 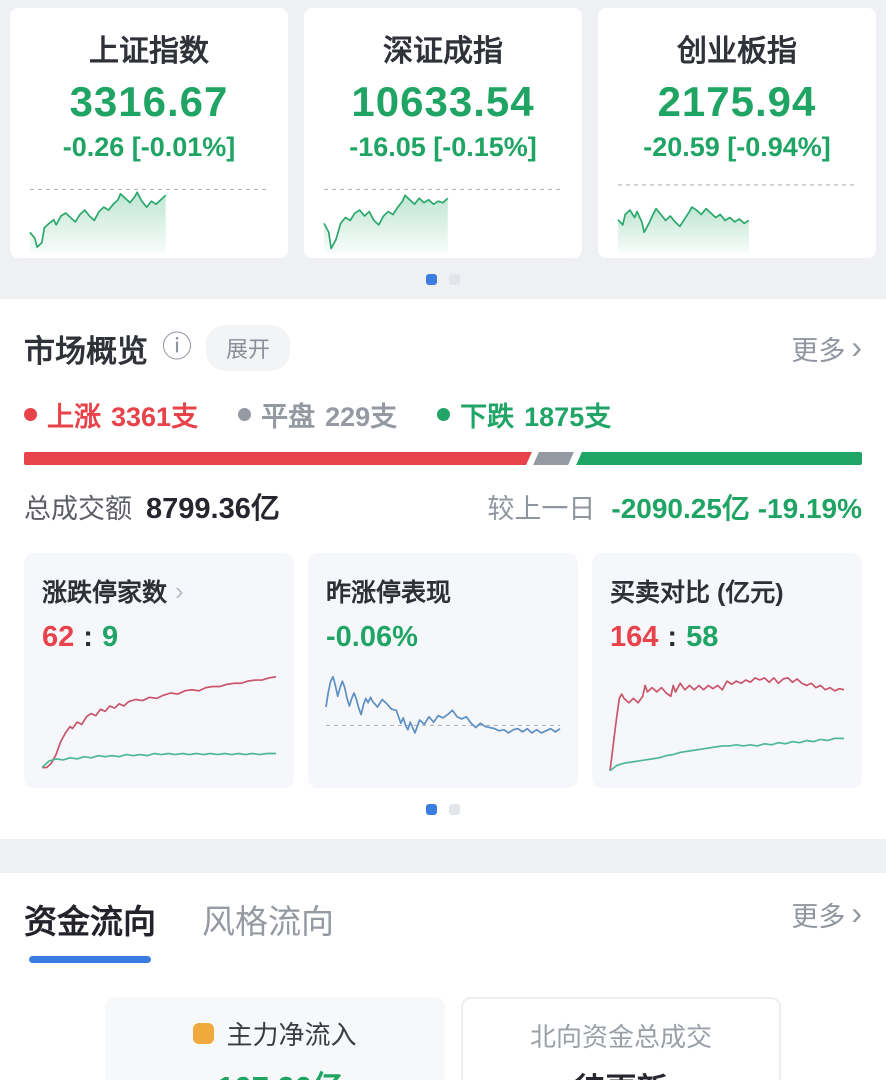 I want to click on stat-decliners: 下跌 1875支, so click(x=524, y=414).